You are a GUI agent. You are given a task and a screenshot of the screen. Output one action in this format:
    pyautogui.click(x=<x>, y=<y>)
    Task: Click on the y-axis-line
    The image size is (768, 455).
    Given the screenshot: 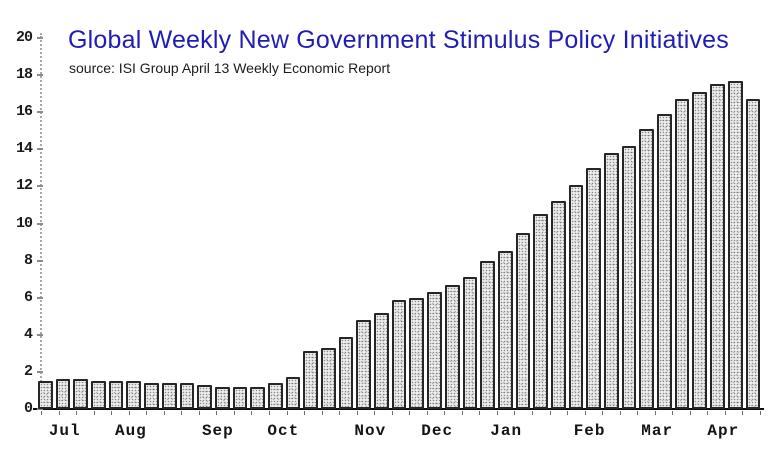 What is the action you would take?
    pyautogui.click(x=41, y=221)
    